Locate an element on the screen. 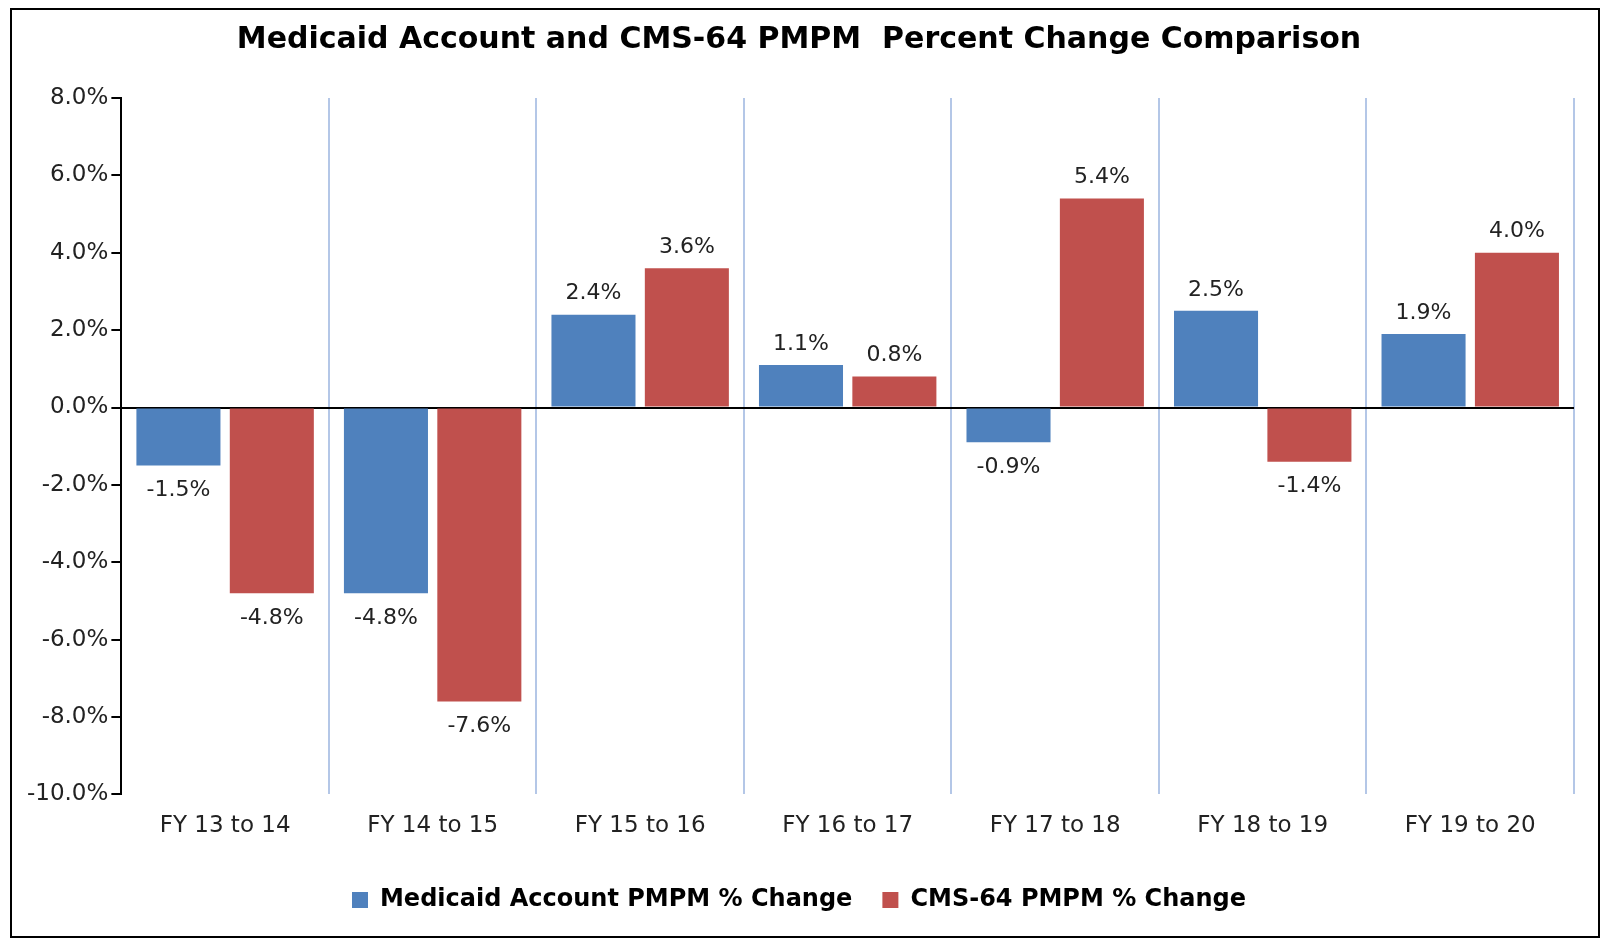  legend-label: Medicaid Account PMPM % Change is located at coordinates (616, 898).